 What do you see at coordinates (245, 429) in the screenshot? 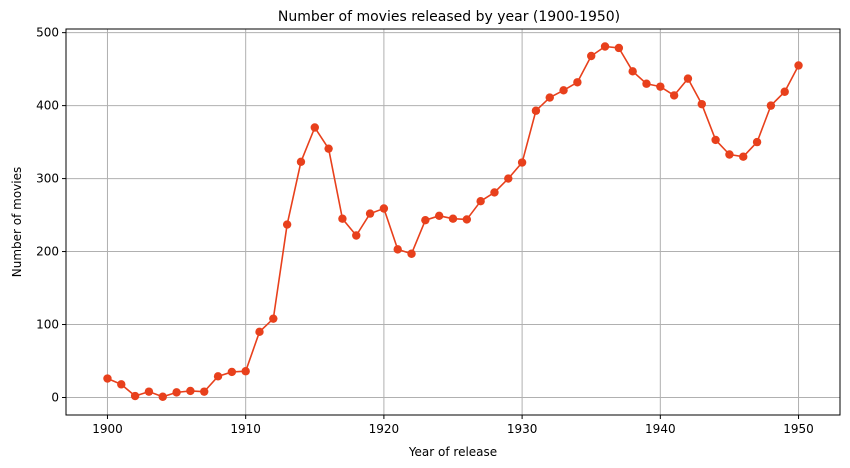
I see `x-tick-label: 1910` at bounding box center [245, 429].